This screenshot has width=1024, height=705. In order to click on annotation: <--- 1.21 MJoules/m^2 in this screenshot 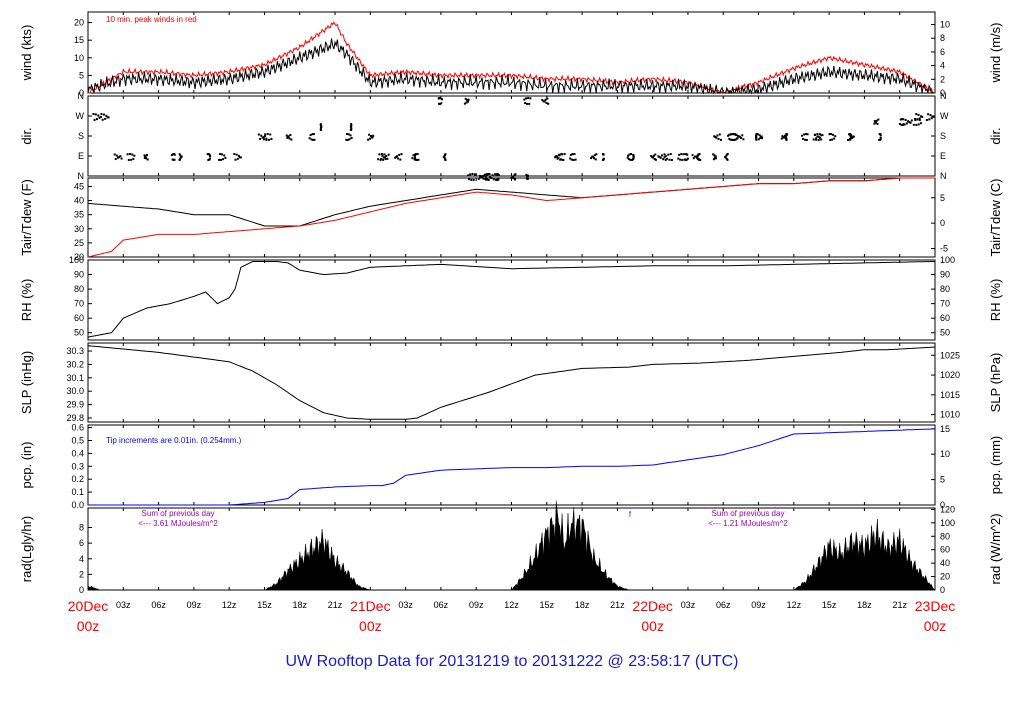, I will do `click(748, 523)`.